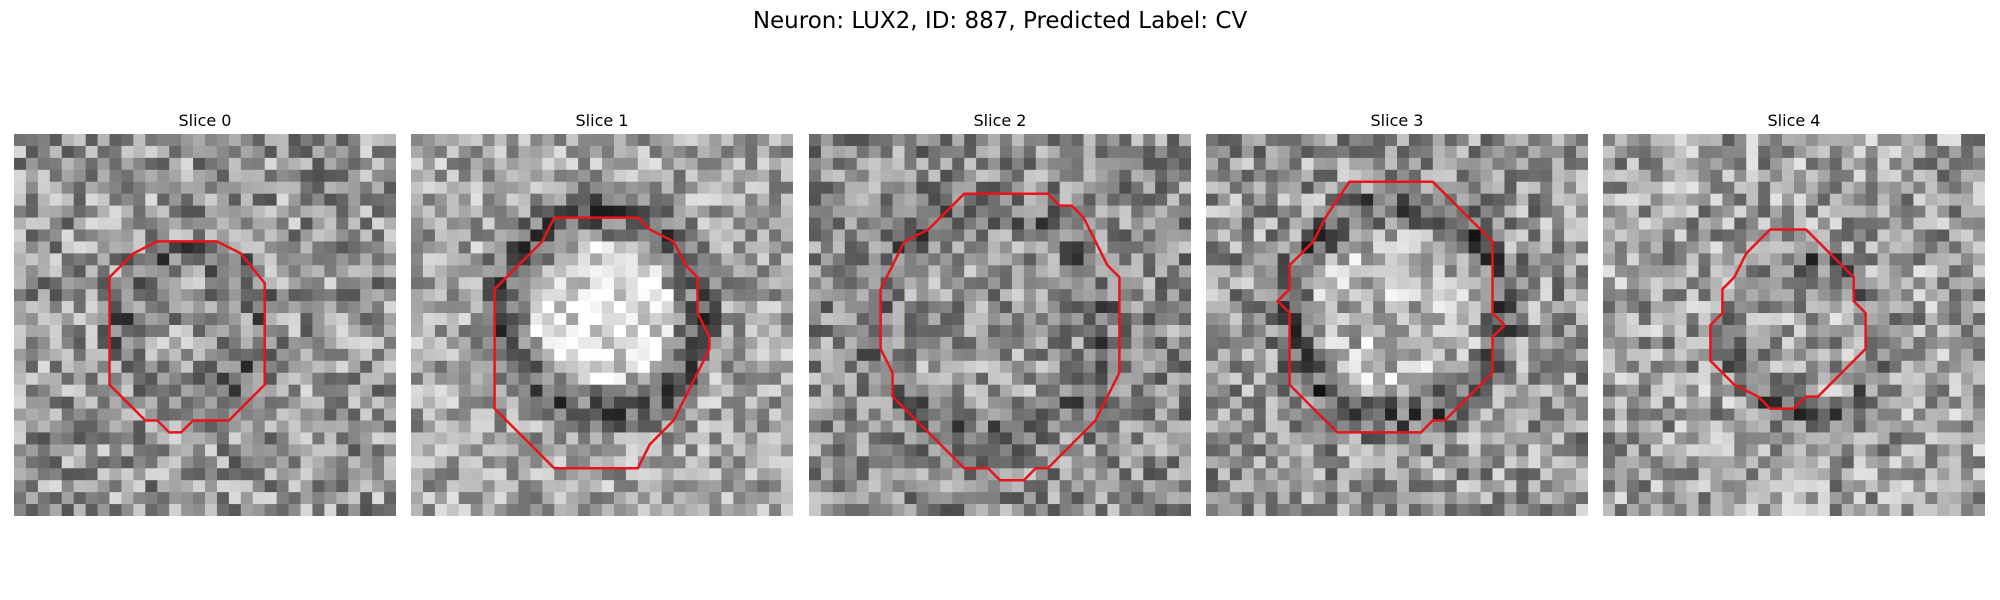 The height and width of the screenshot is (600, 2000). I want to click on slice-title: Slice 2, so click(1000, 121).